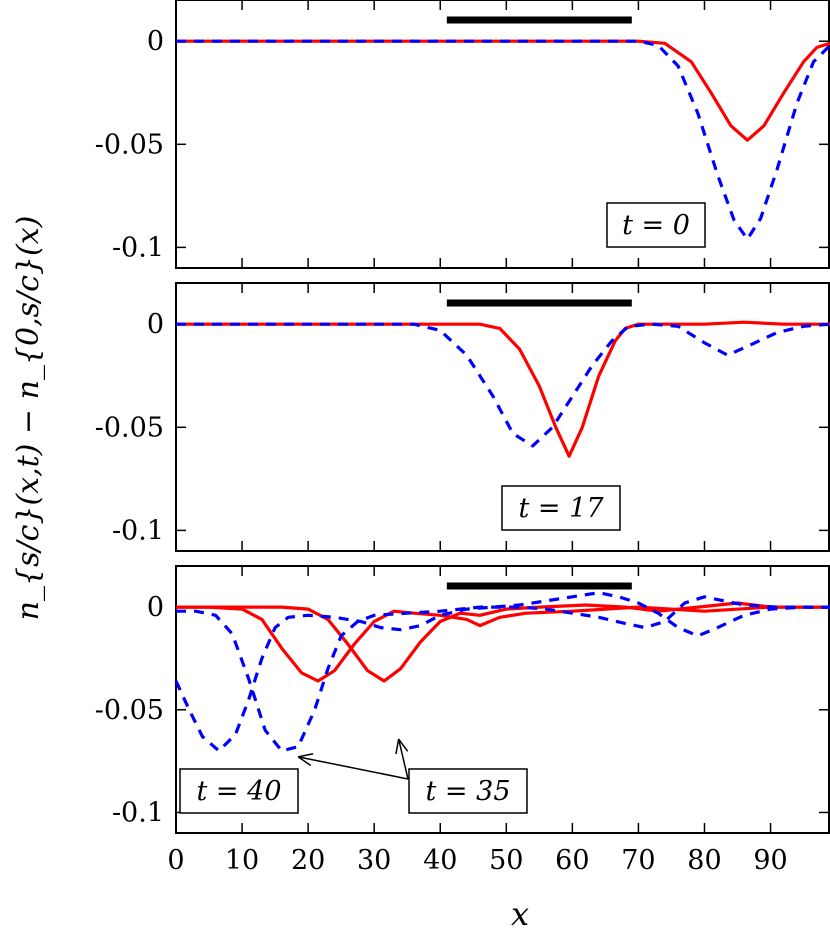 This screenshot has height=931, width=830. I want to click on time-label: t = 40, so click(239, 791).